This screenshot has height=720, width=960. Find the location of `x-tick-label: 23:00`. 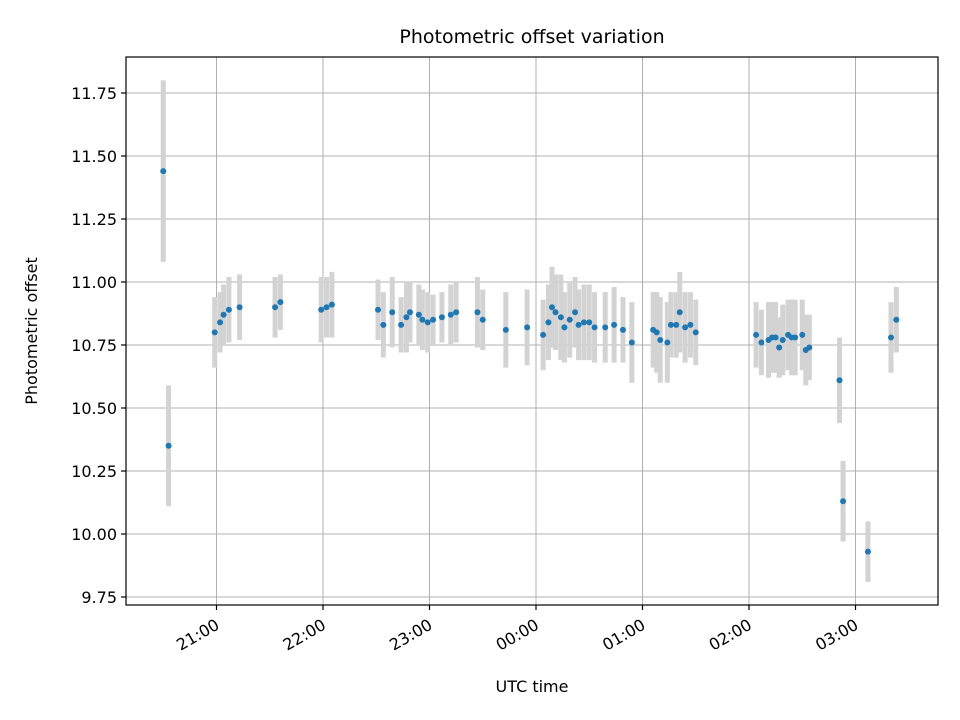

x-tick-label: 23:00 is located at coordinates (410, 635).